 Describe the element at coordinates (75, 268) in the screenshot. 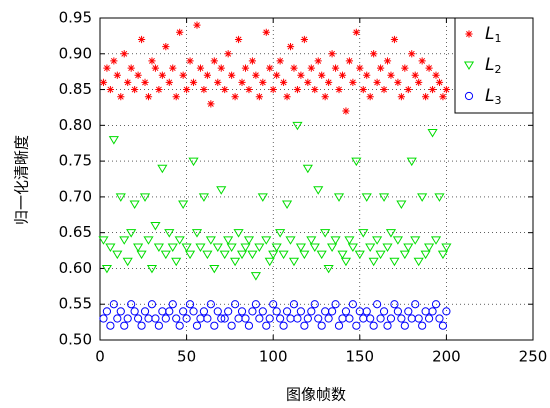

I see `y-tick-label: 0.60` at that location.